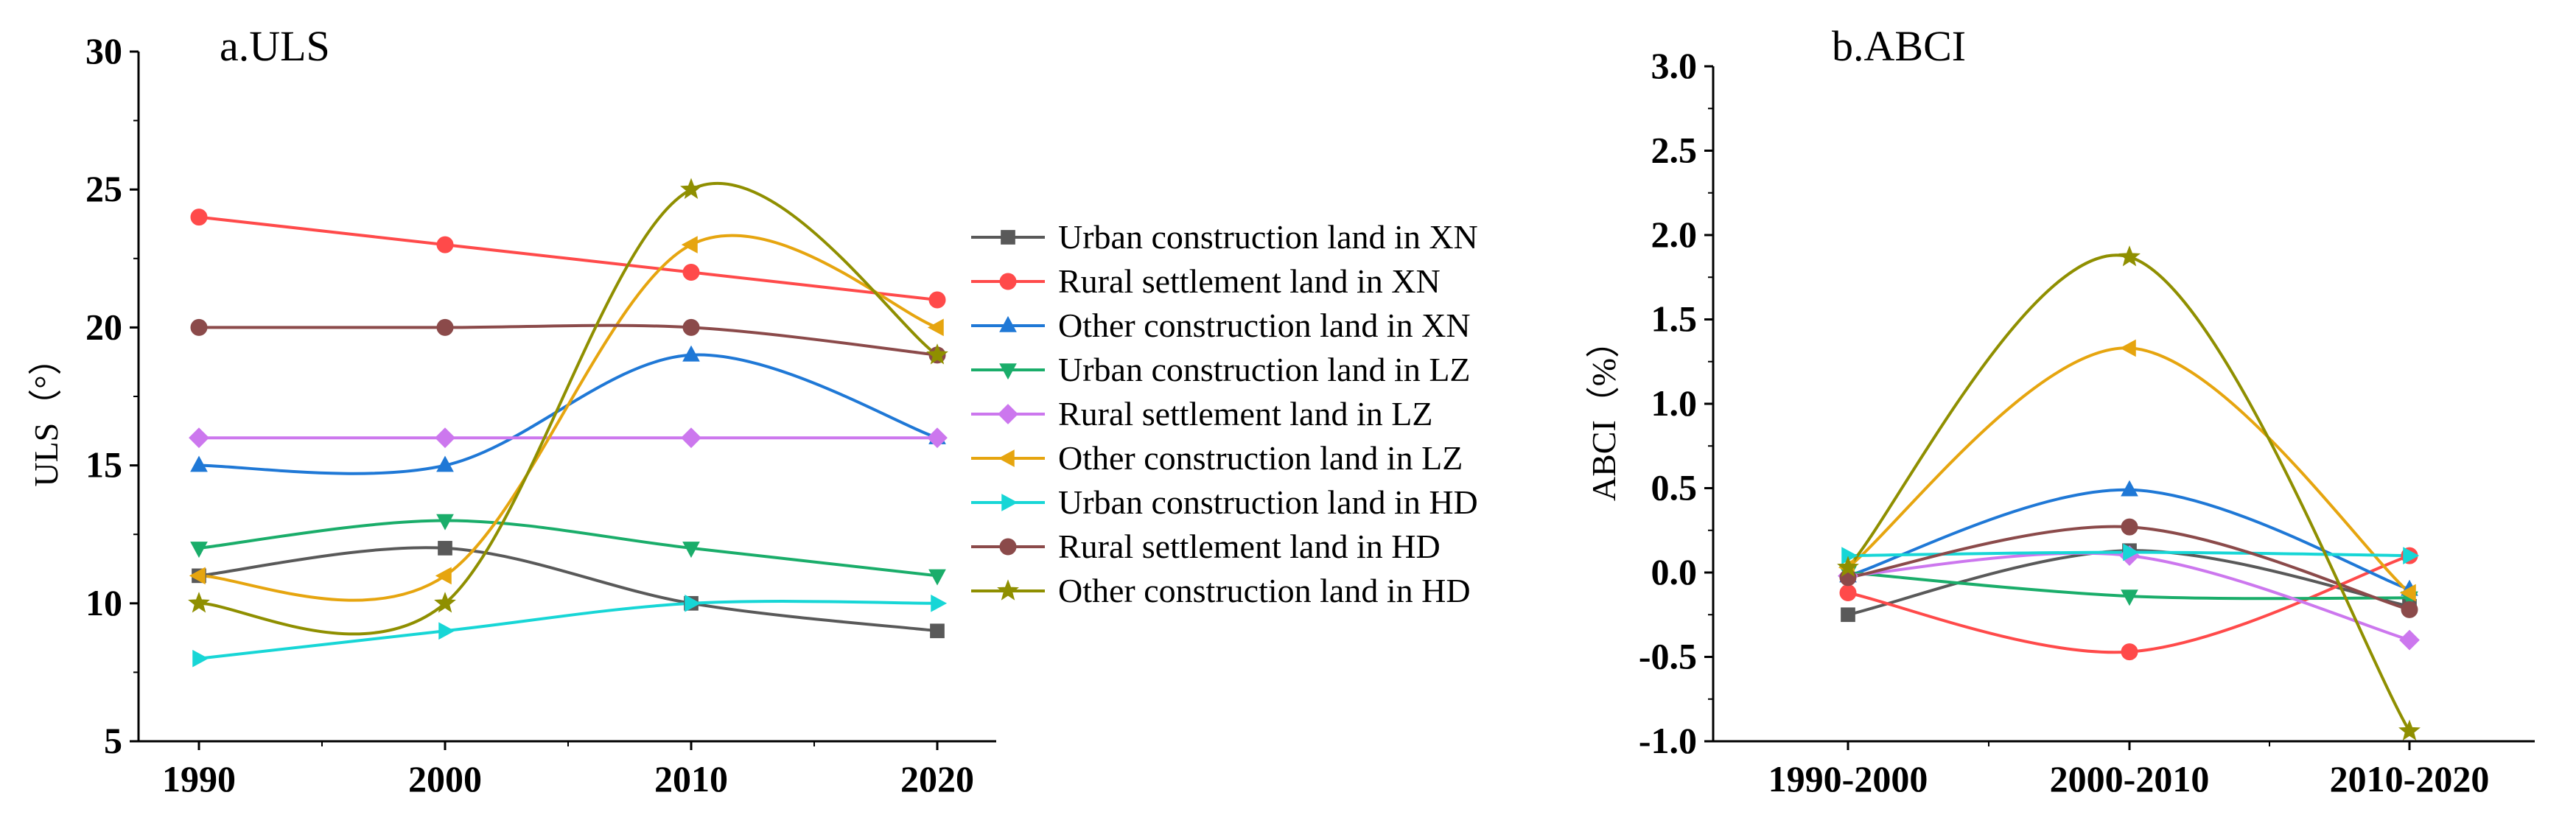 The image size is (2576, 826). I want to click on legend-item-urban-construction-land-in-xn: Urban construction land in XN, so click(1224, 237).